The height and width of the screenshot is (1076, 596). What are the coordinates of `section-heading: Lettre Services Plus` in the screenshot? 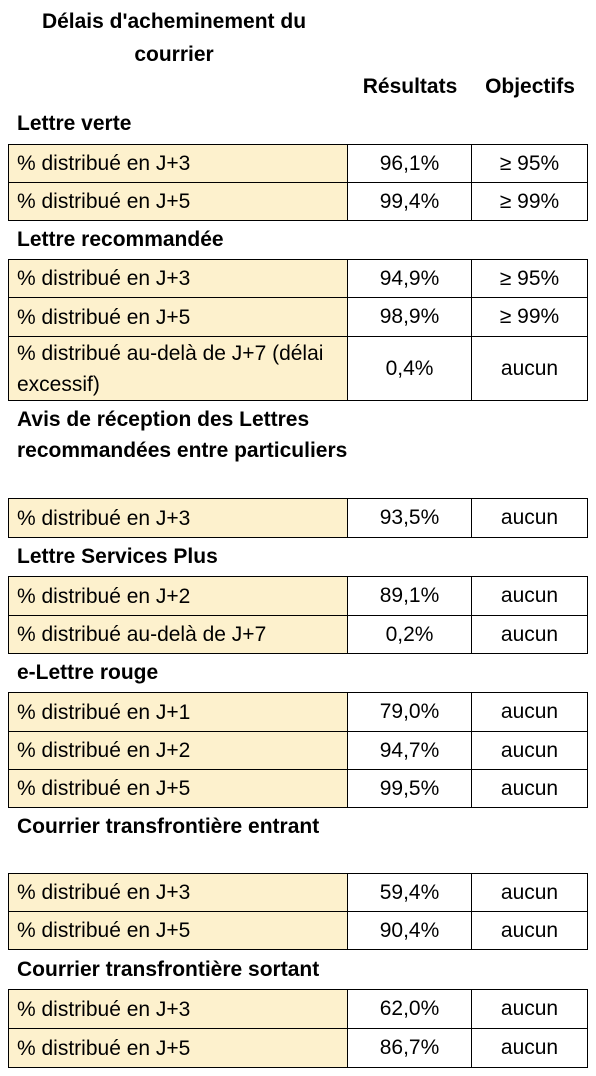 It's located at (117, 556).